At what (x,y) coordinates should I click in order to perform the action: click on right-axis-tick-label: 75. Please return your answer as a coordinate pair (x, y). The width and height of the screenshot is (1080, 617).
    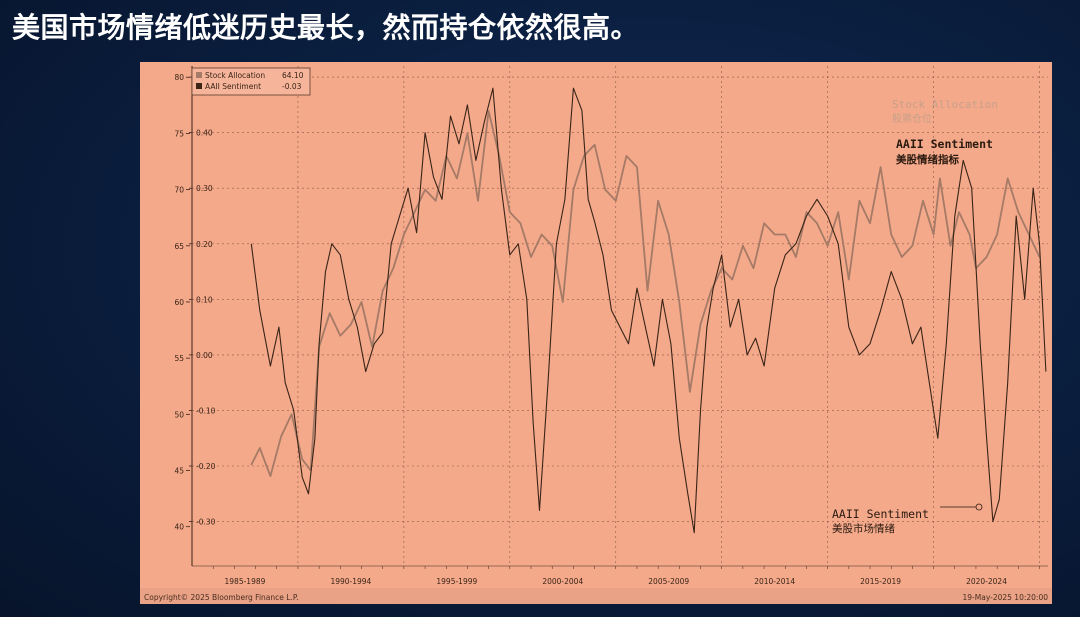
    Looking at the image, I should click on (179, 133).